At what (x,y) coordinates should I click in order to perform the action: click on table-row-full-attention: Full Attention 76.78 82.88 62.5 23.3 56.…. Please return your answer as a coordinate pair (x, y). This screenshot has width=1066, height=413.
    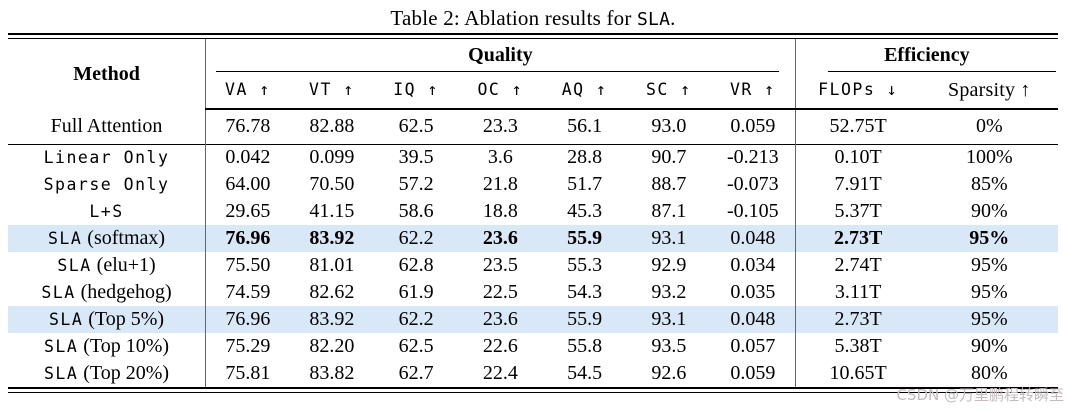
    Looking at the image, I should click on (533, 126).